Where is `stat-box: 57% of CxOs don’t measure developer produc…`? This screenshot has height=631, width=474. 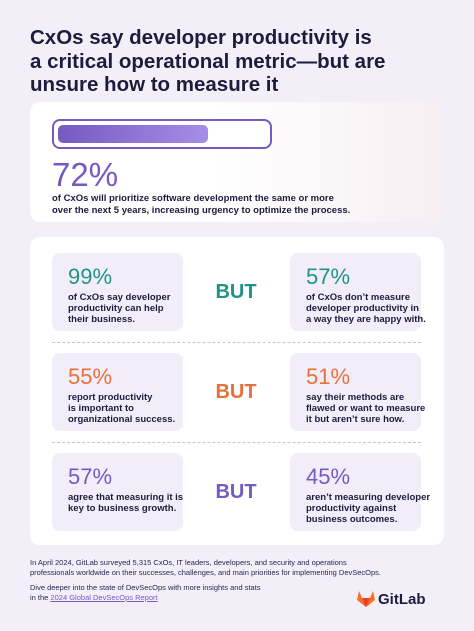 stat-box: 57% of CxOs don’t measure developer produc… is located at coordinates (358, 292).